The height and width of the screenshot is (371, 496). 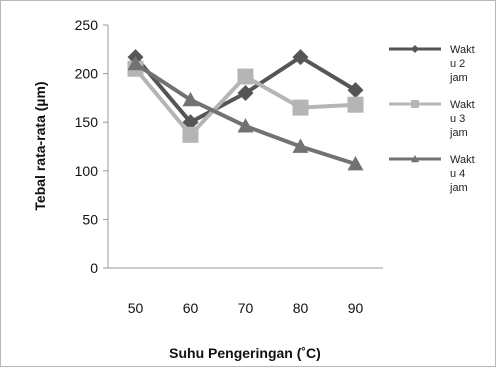 I want to click on y-tick-label: 0, so click(x=94, y=268).